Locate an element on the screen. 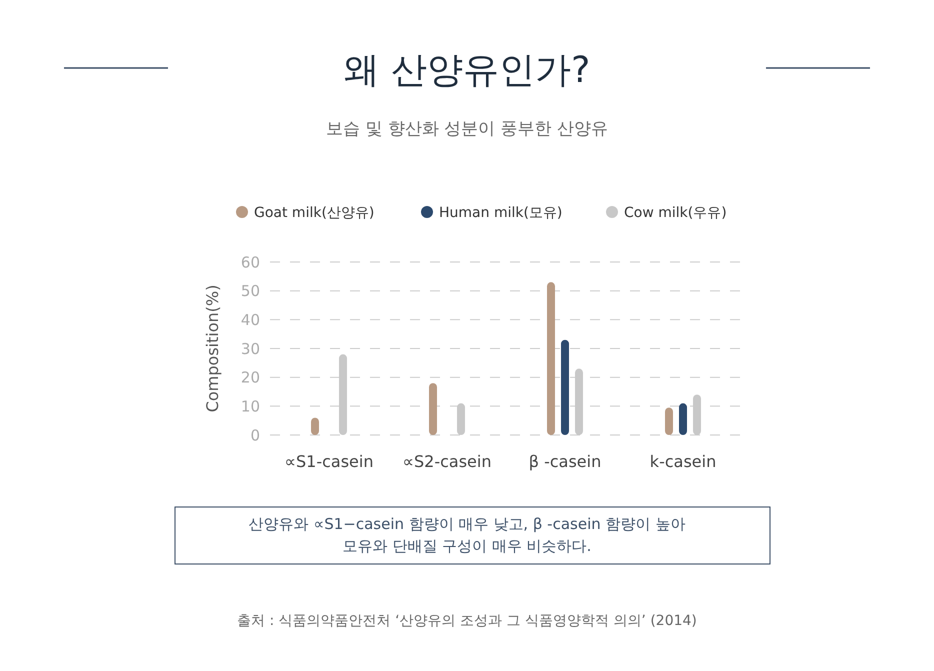 The image size is (934, 671). y-axis-title: Composition(%) is located at coordinates (212, 348).